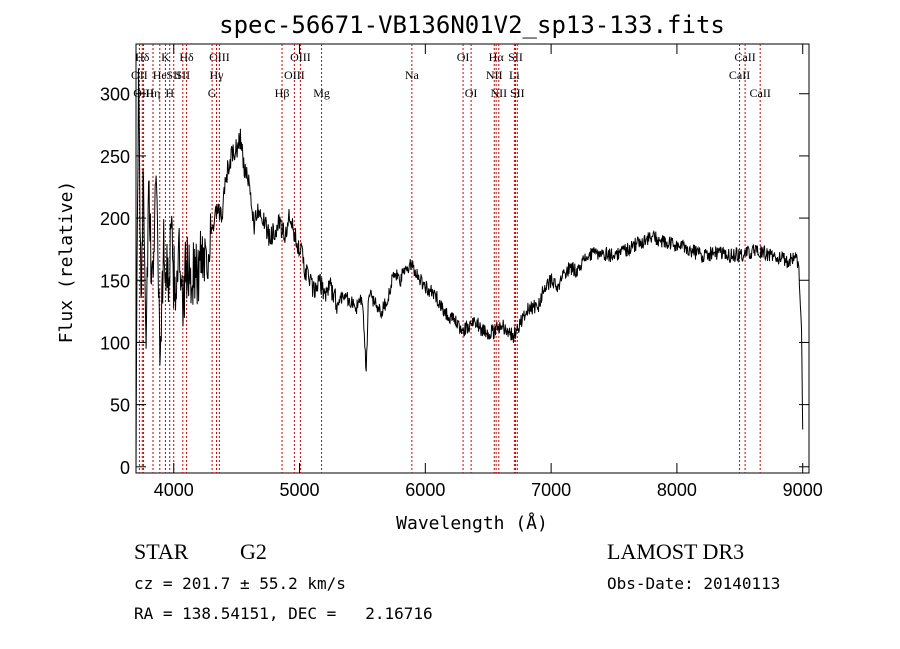 This screenshot has width=900, height=649. Describe the element at coordinates (463, 57) in the screenshot. I see `line-label-18: OI` at that location.